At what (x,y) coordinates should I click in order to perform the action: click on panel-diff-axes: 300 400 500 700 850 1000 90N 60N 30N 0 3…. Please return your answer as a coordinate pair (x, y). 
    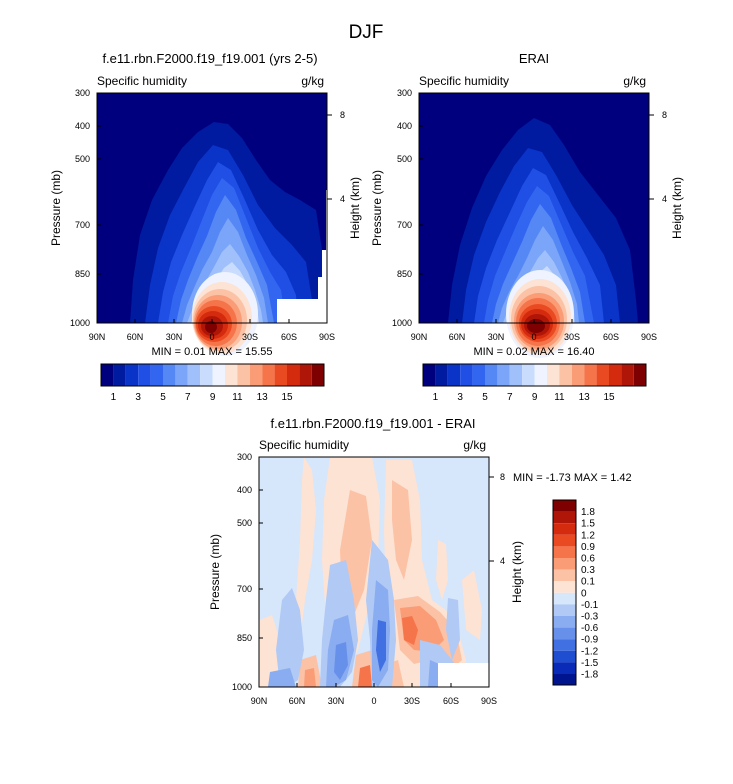
    Looking at the image, I should click on (368, 579).